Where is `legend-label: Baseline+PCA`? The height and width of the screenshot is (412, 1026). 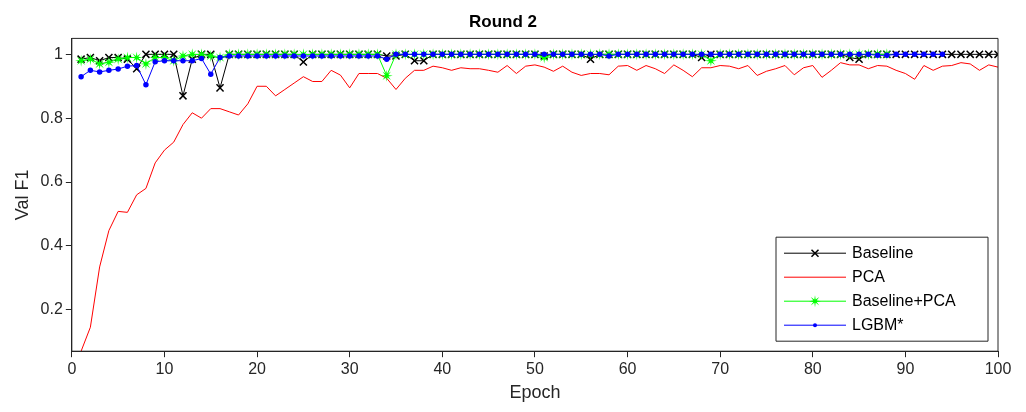 legend-label: Baseline+PCA is located at coordinates (904, 300).